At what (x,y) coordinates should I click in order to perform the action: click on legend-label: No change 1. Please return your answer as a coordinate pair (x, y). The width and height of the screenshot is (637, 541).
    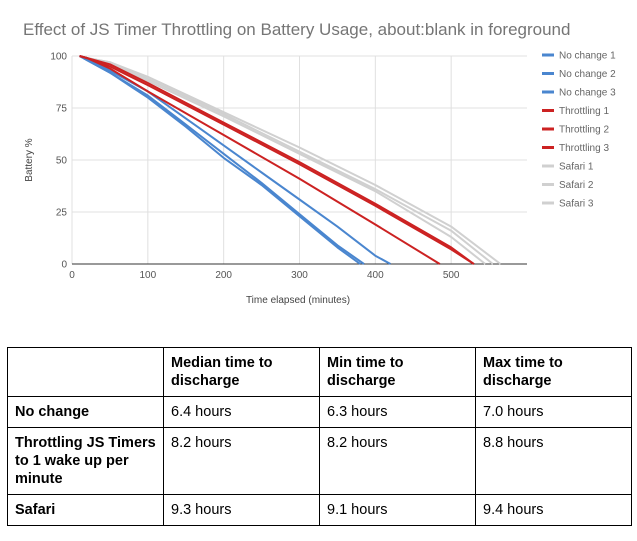
    Looking at the image, I should click on (587, 56).